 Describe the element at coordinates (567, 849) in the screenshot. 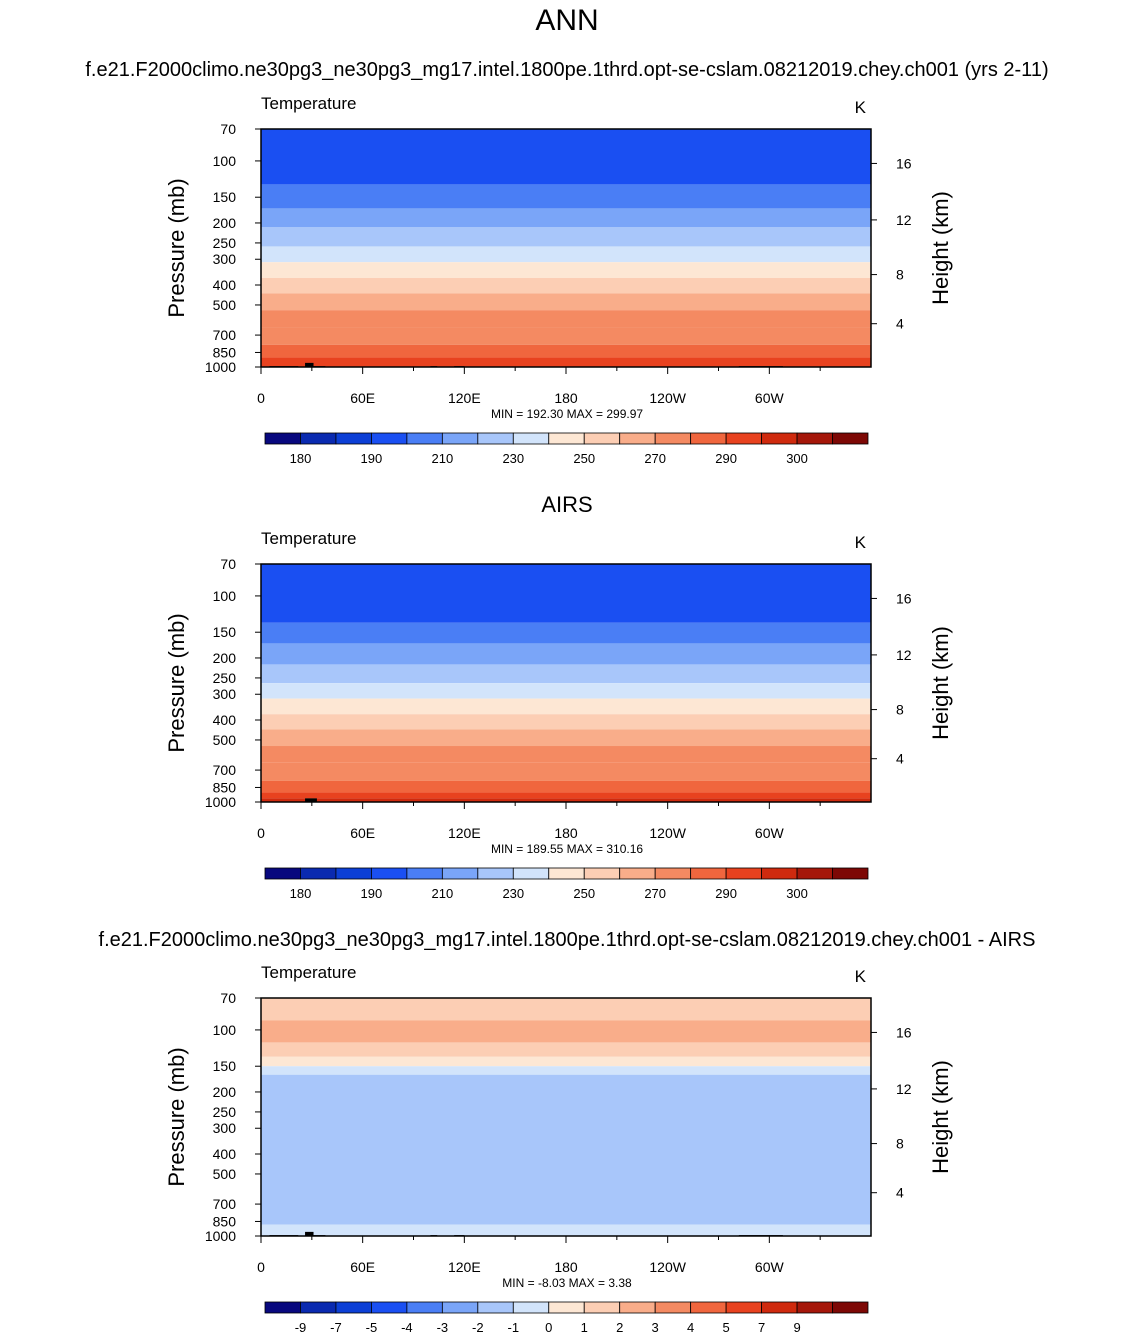

I see `min-max-stats: MIN = 189.55 MAX = 310.16` at that location.